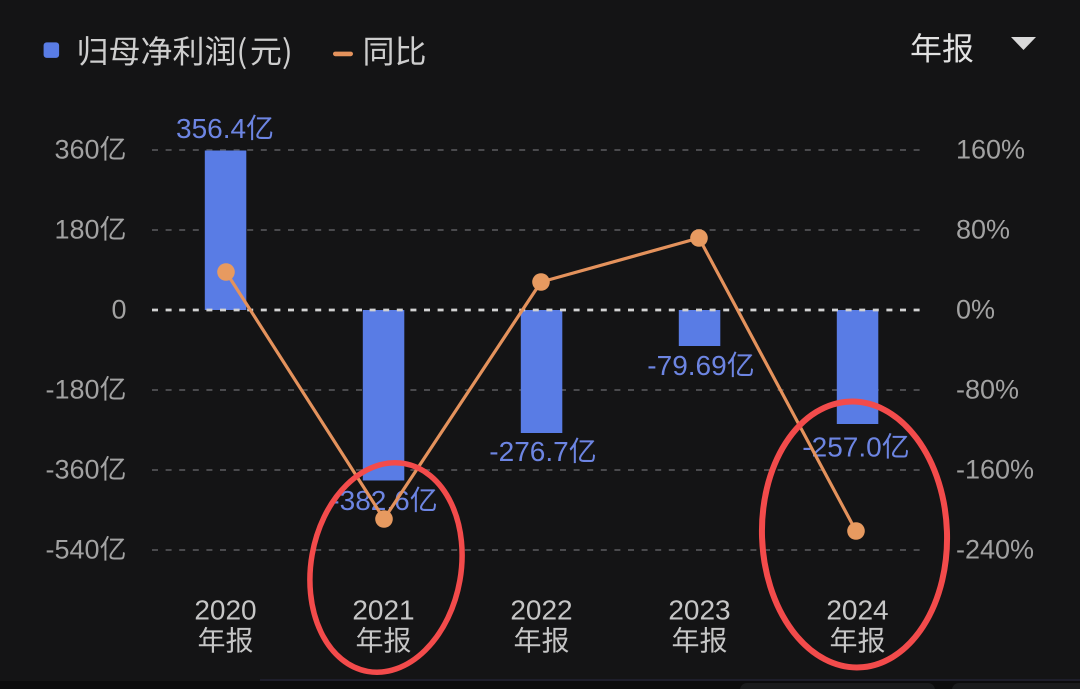  I want to click on svg-text: 160%, so click(990, 150).